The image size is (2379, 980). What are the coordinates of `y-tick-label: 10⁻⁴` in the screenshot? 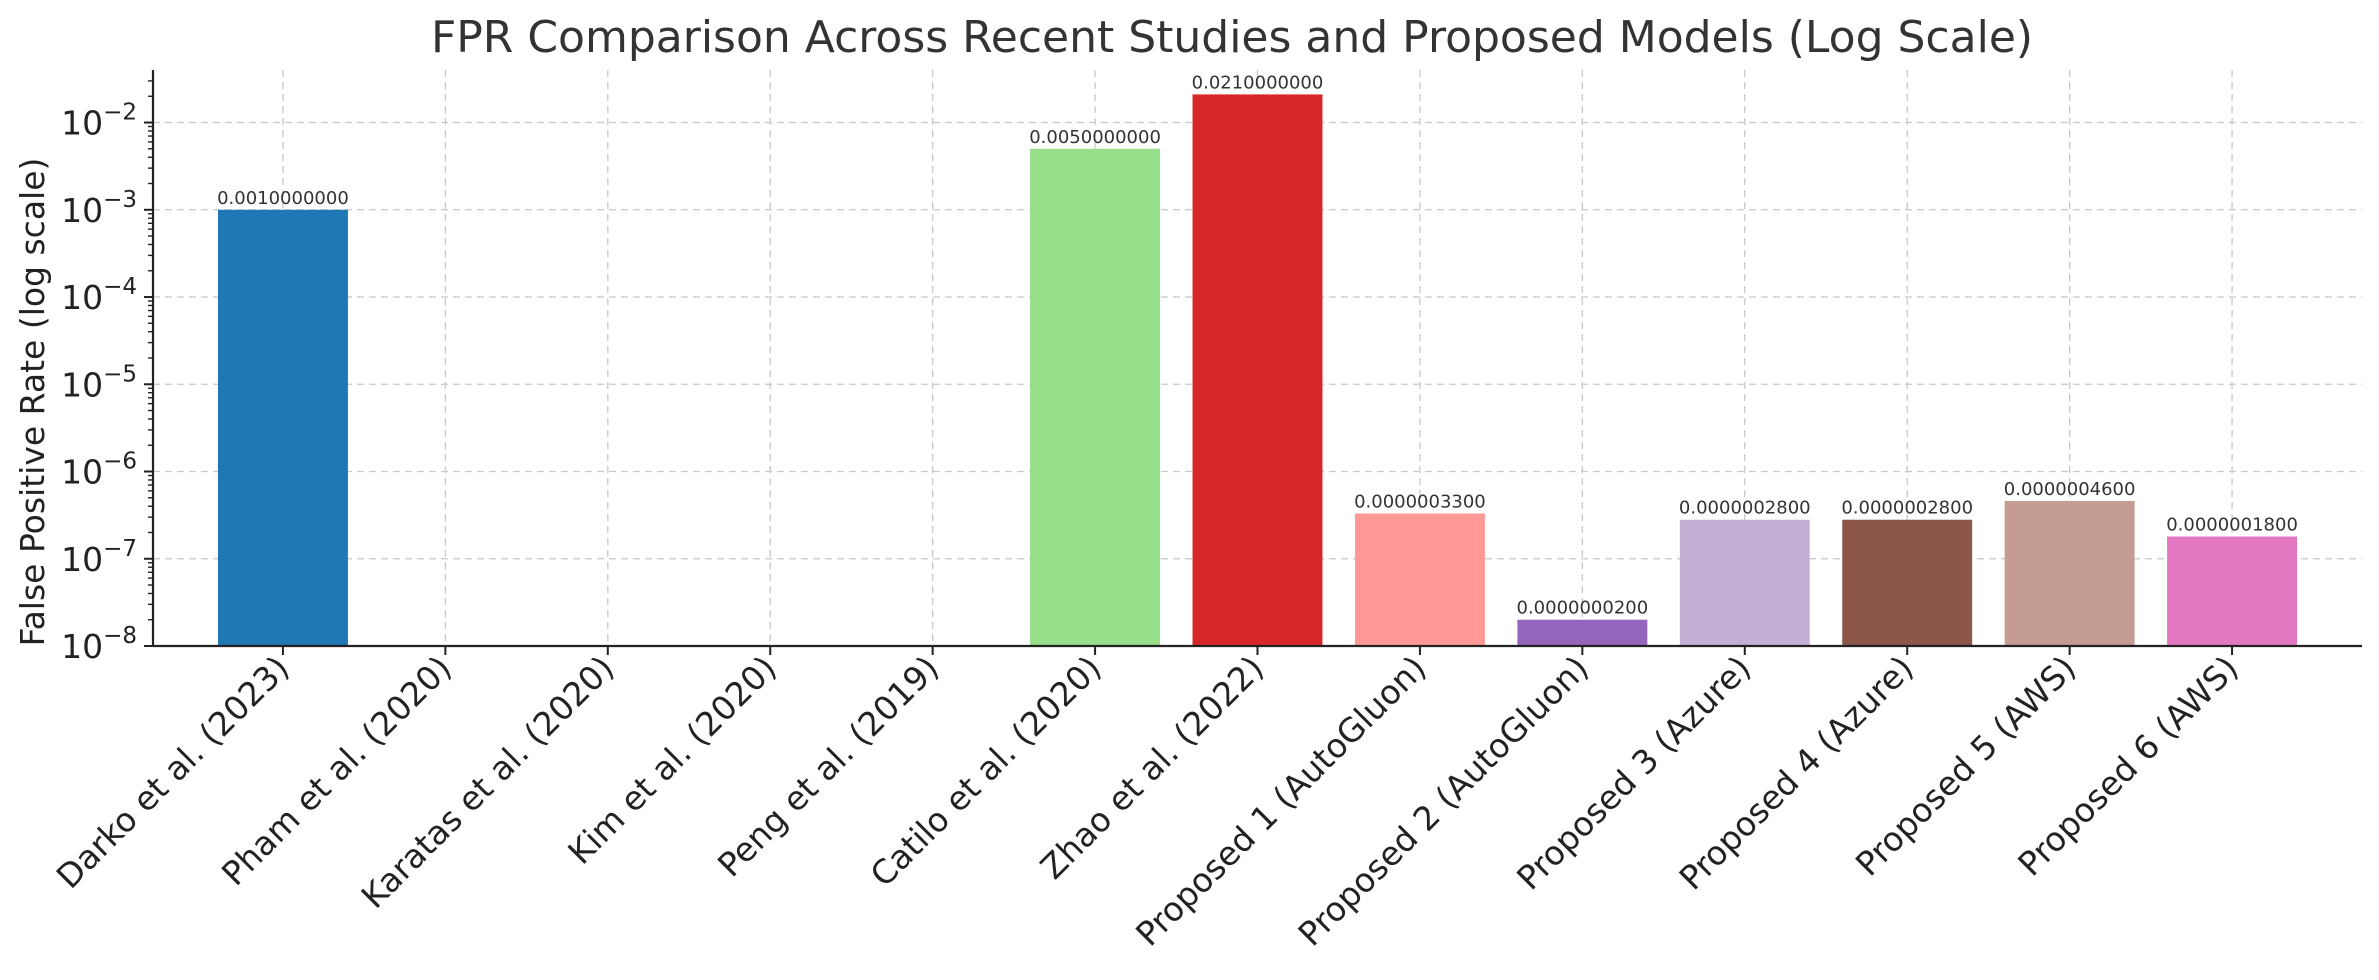 It's located at (99, 295).